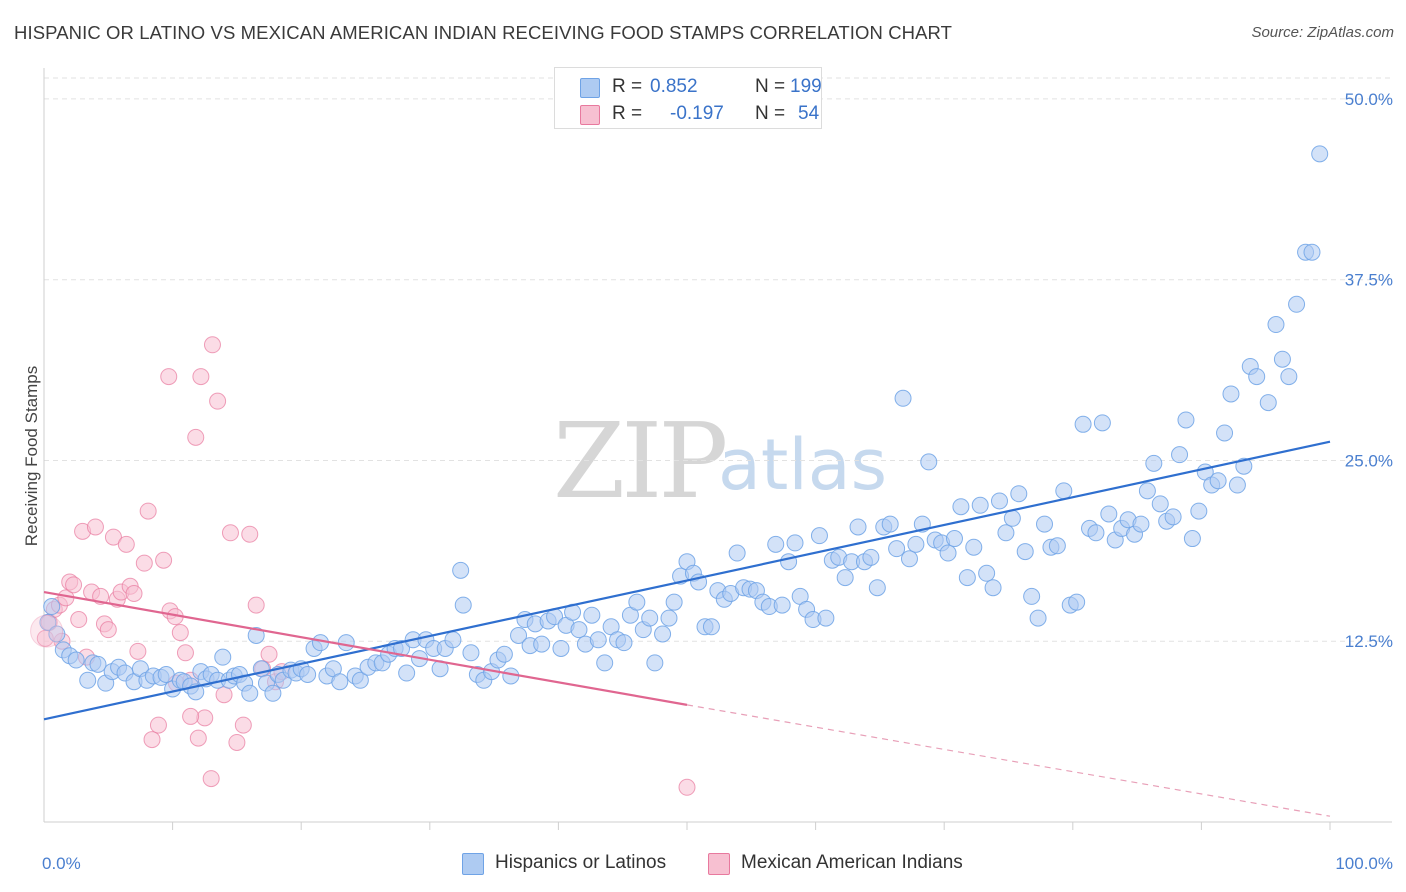 This screenshot has height=892, width=1406. What do you see at coordinates (1369, 460) in the screenshot?
I see `y-tick-label: 25.0%` at bounding box center [1369, 460].